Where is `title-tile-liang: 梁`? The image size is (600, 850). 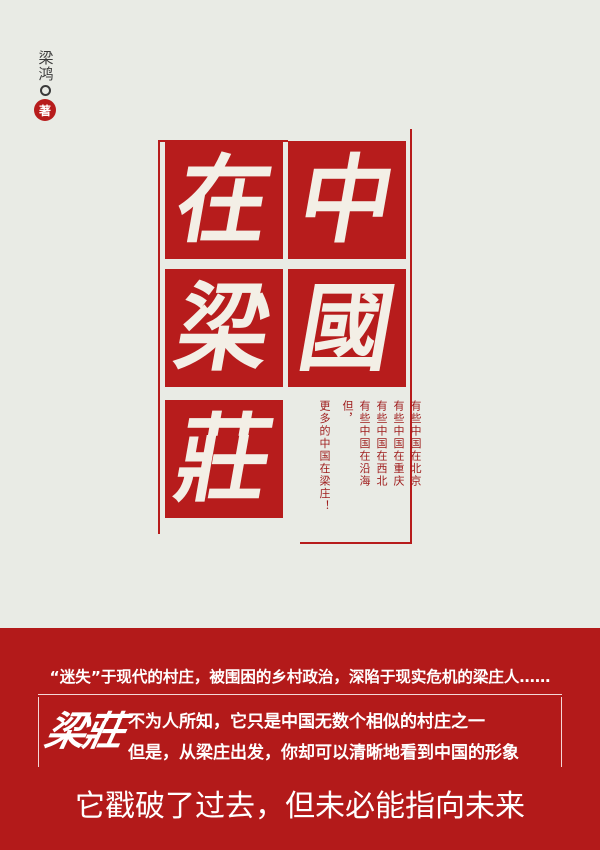 title-tile-liang: 梁 is located at coordinates (224, 328).